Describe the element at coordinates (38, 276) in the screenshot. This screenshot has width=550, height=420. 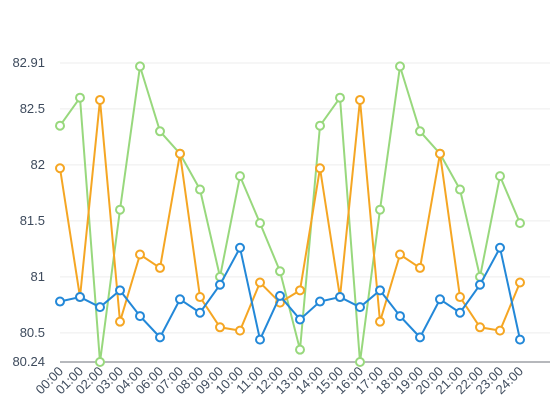
I see `y-tick-label: 81` at that location.